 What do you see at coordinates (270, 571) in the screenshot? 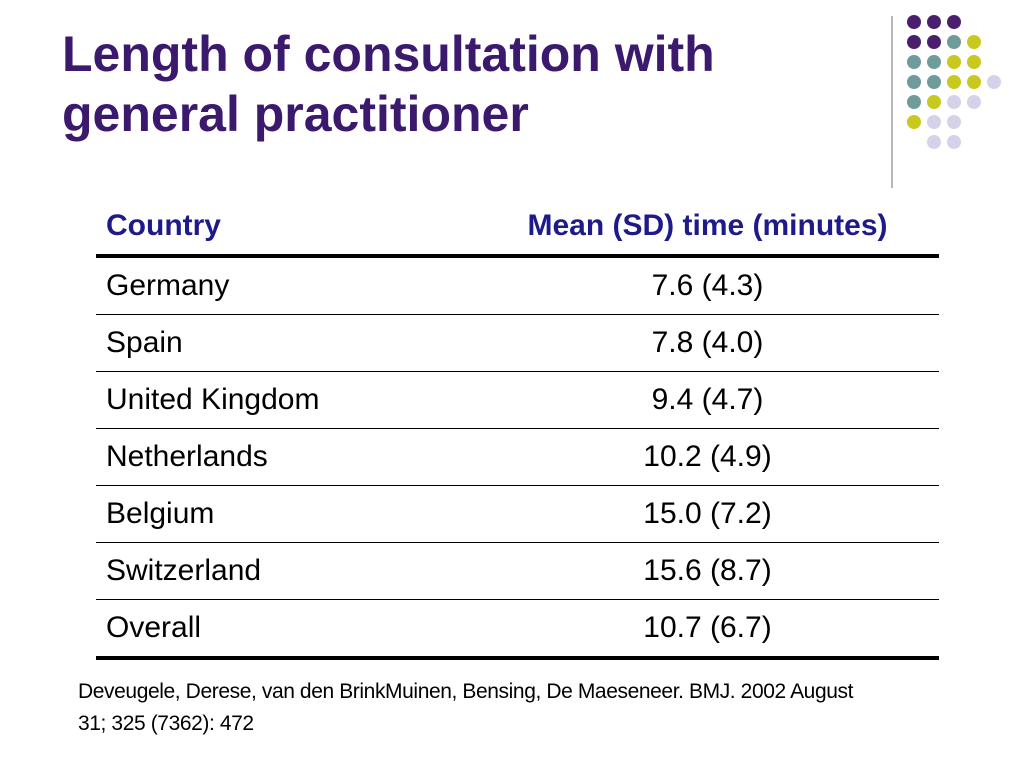
I see `country-cell: Switzerland` at bounding box center [270, 571].